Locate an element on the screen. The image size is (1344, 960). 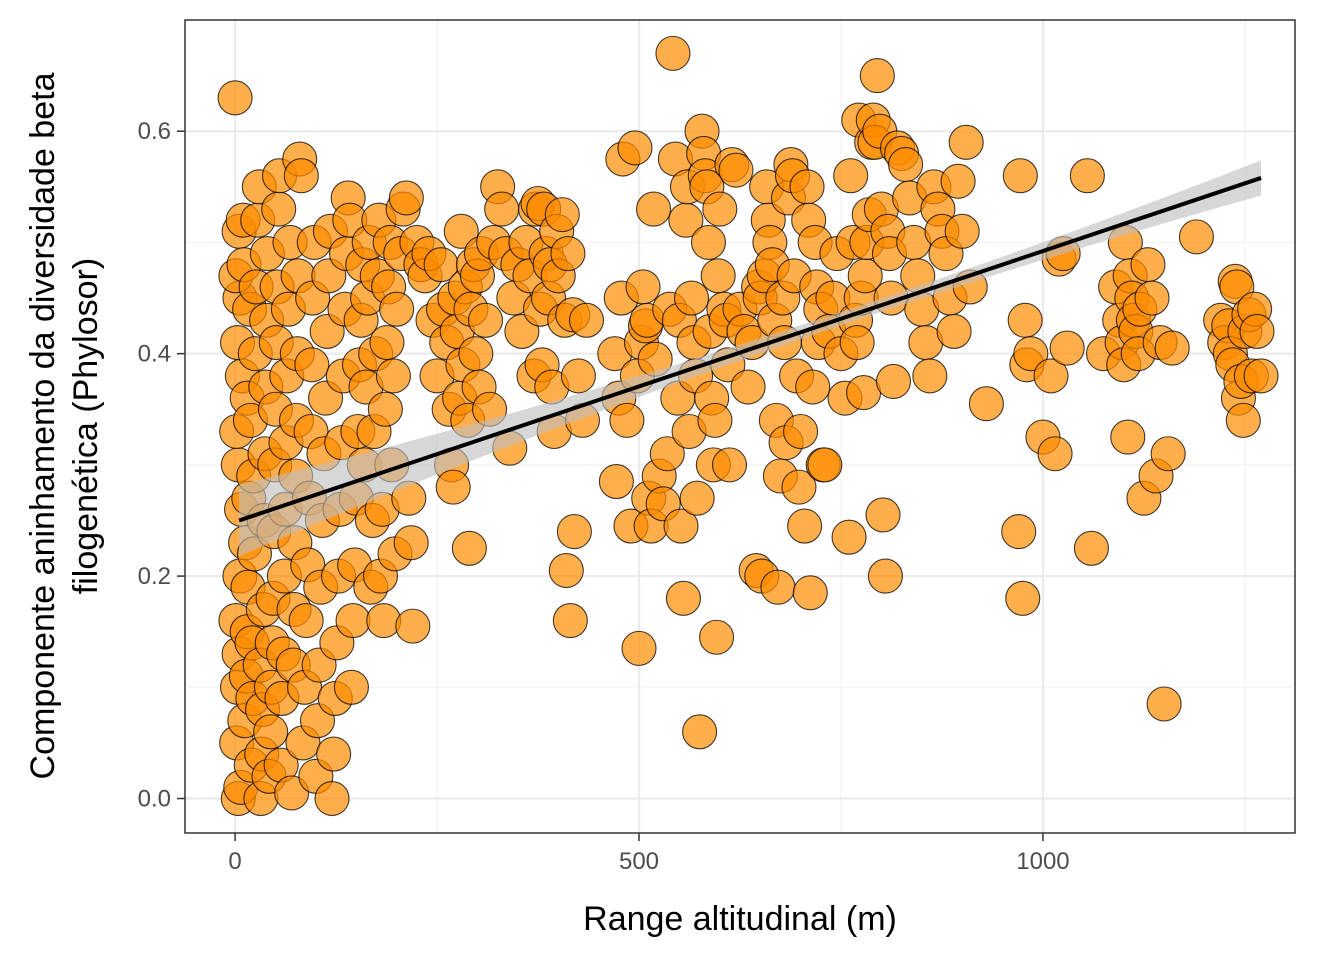
x-tick-label: 500 is located at coordinates (639, 861).